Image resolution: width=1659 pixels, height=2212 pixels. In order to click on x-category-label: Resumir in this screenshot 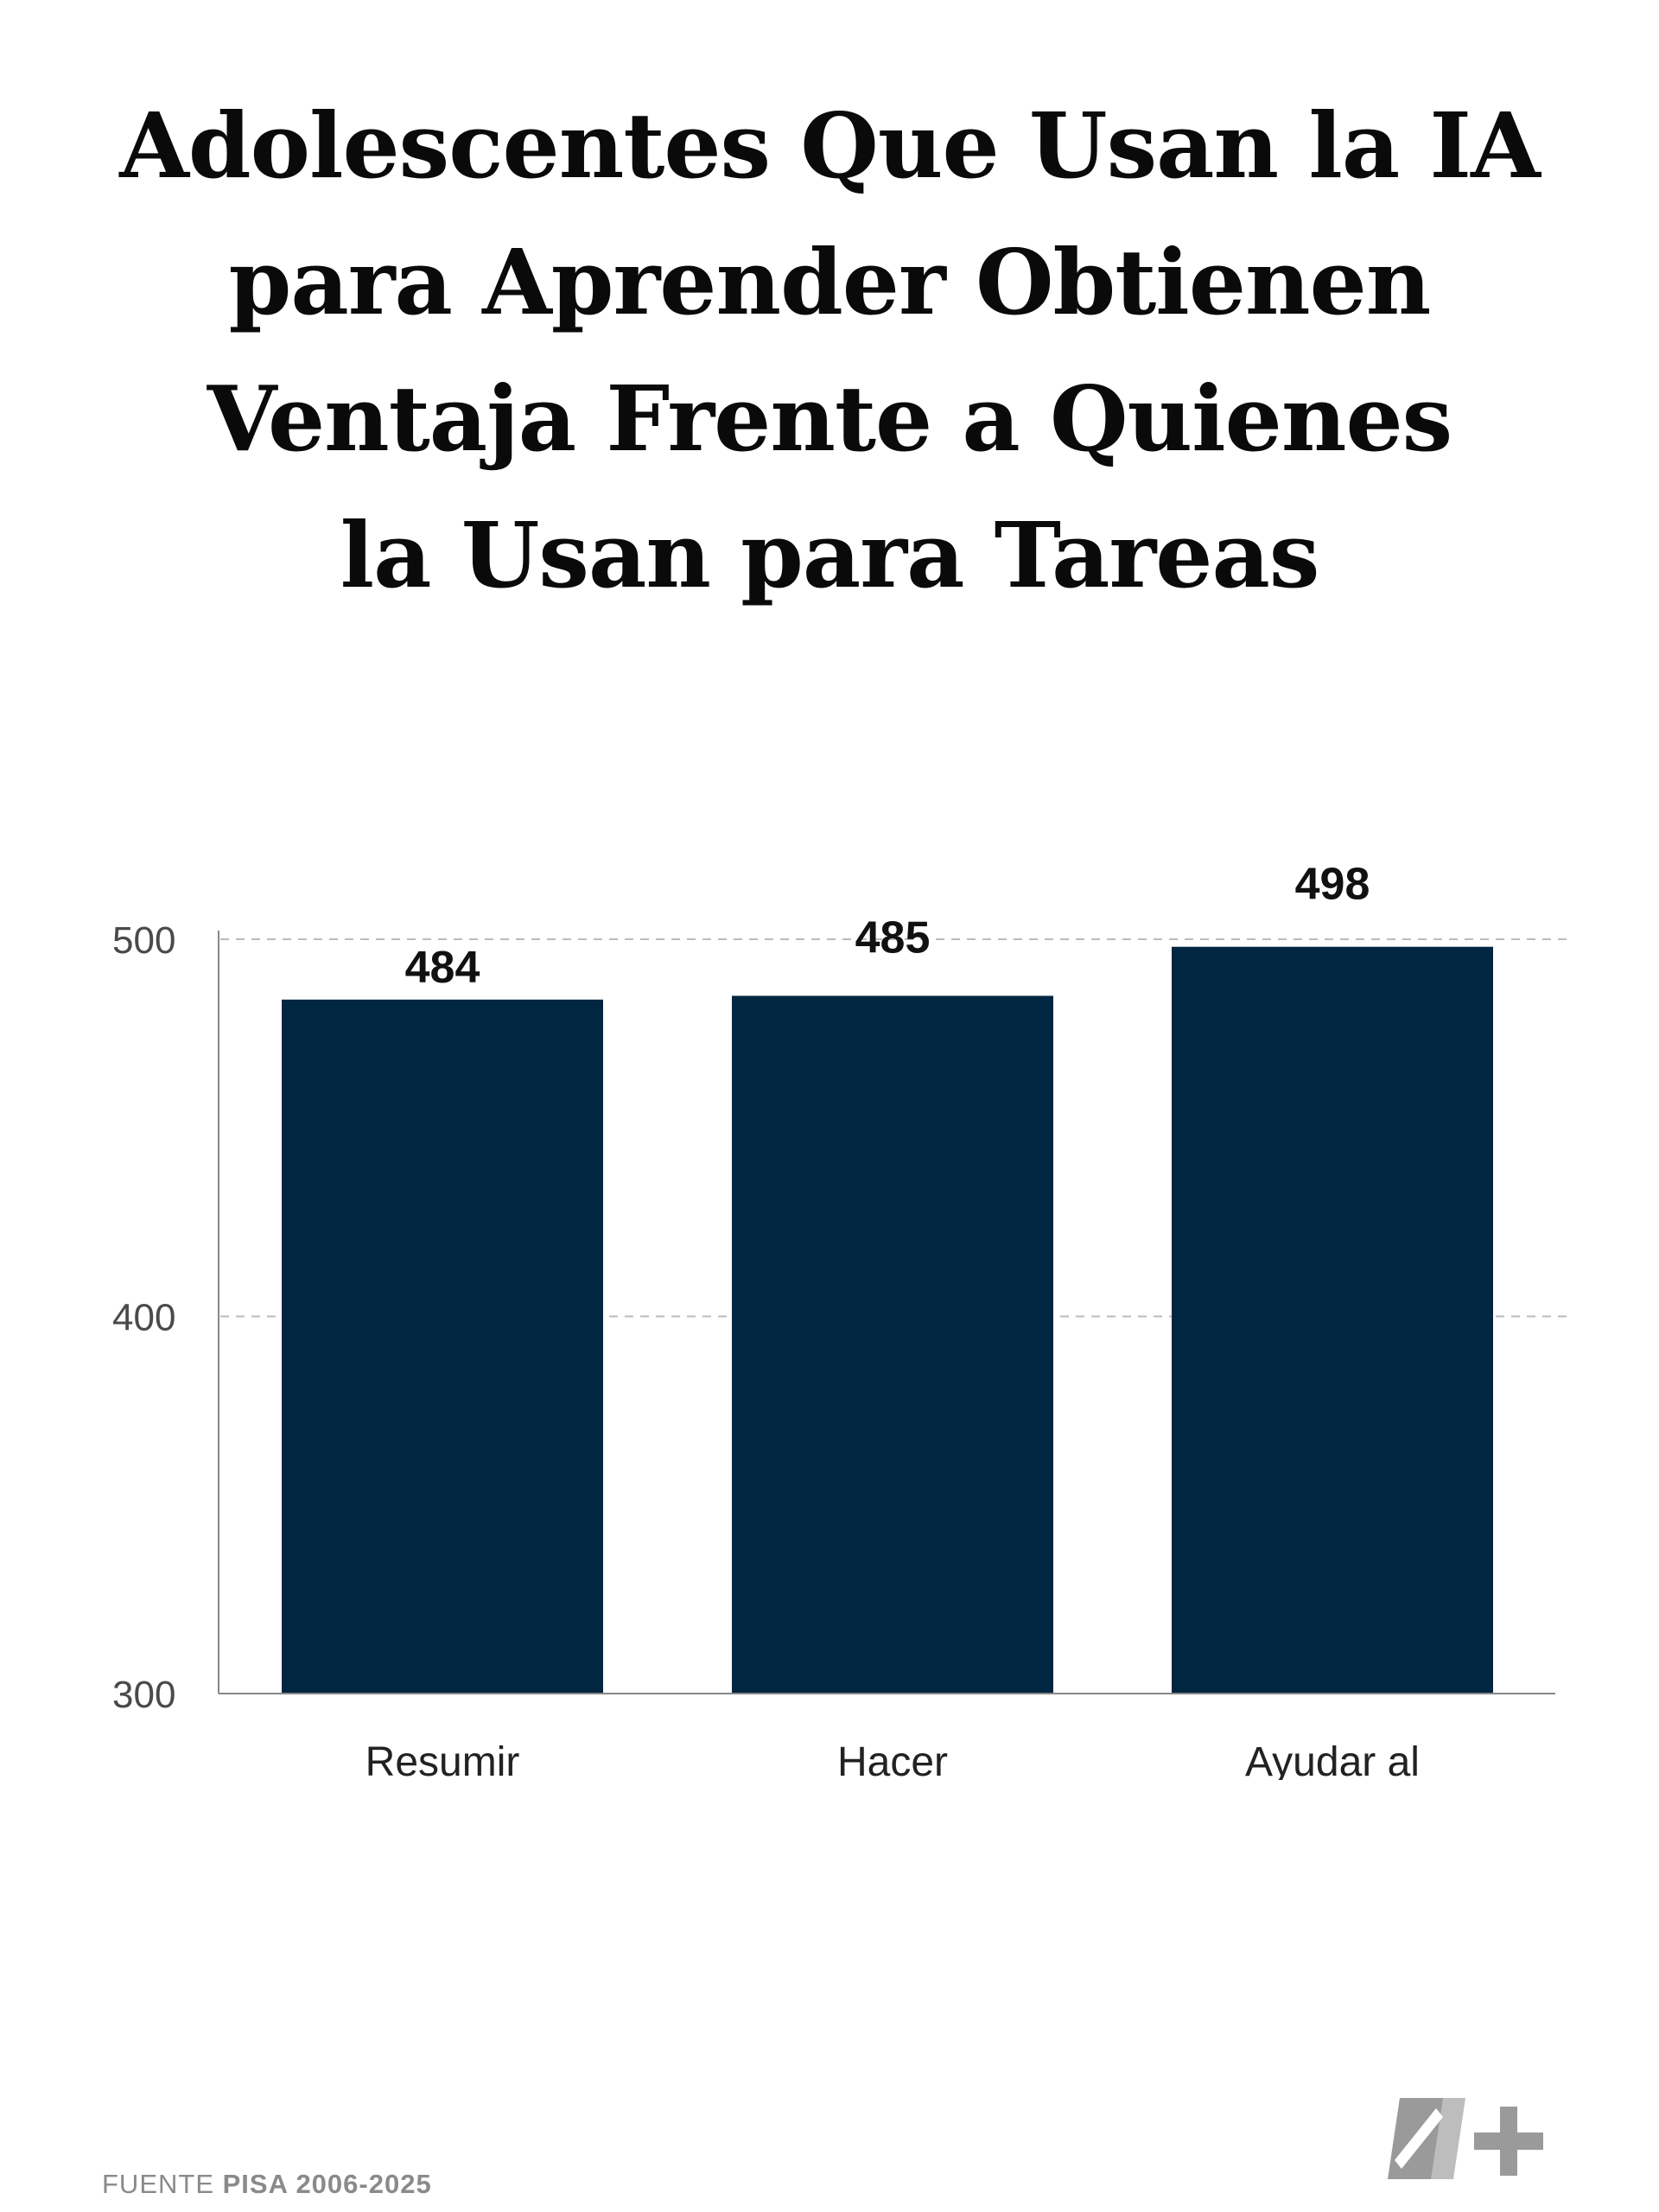, I will do `click(442, 1759)`.